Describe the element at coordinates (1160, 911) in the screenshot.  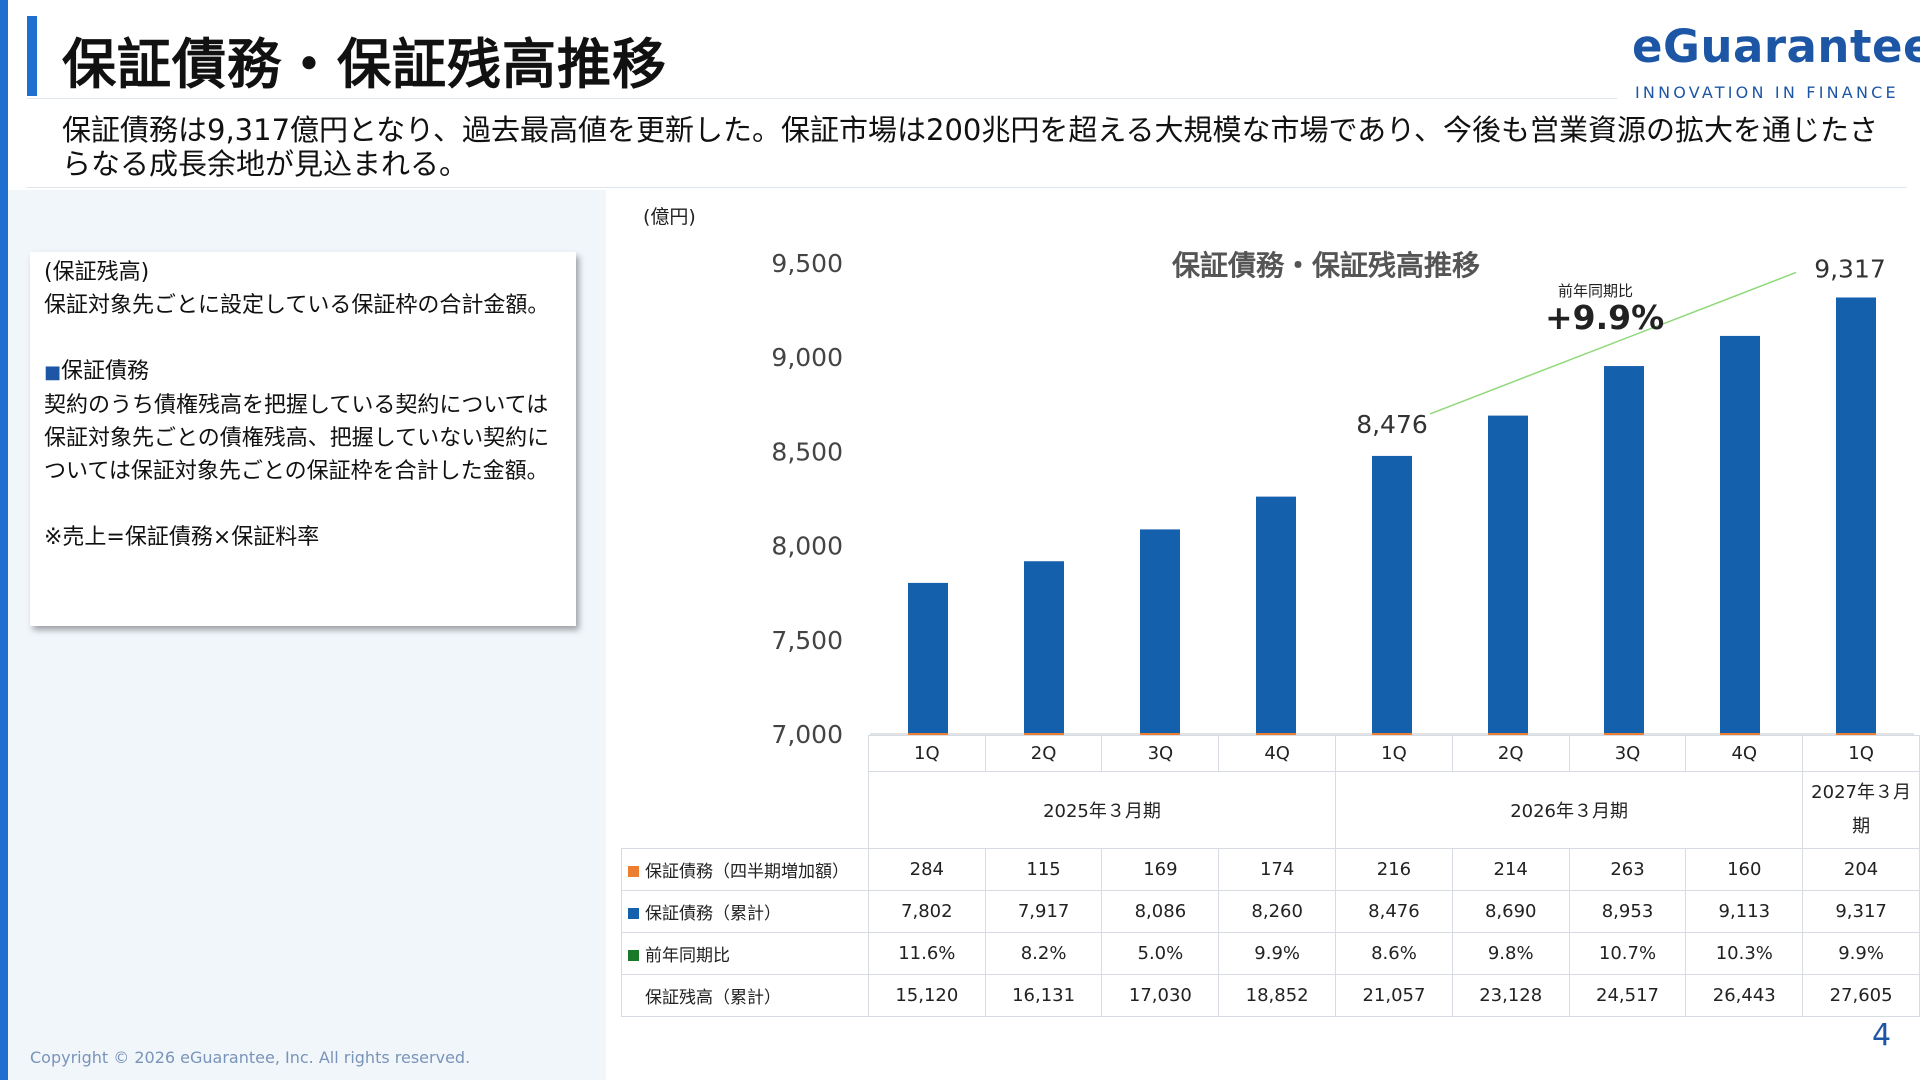
I see `table-cell: 8,086` at that location.